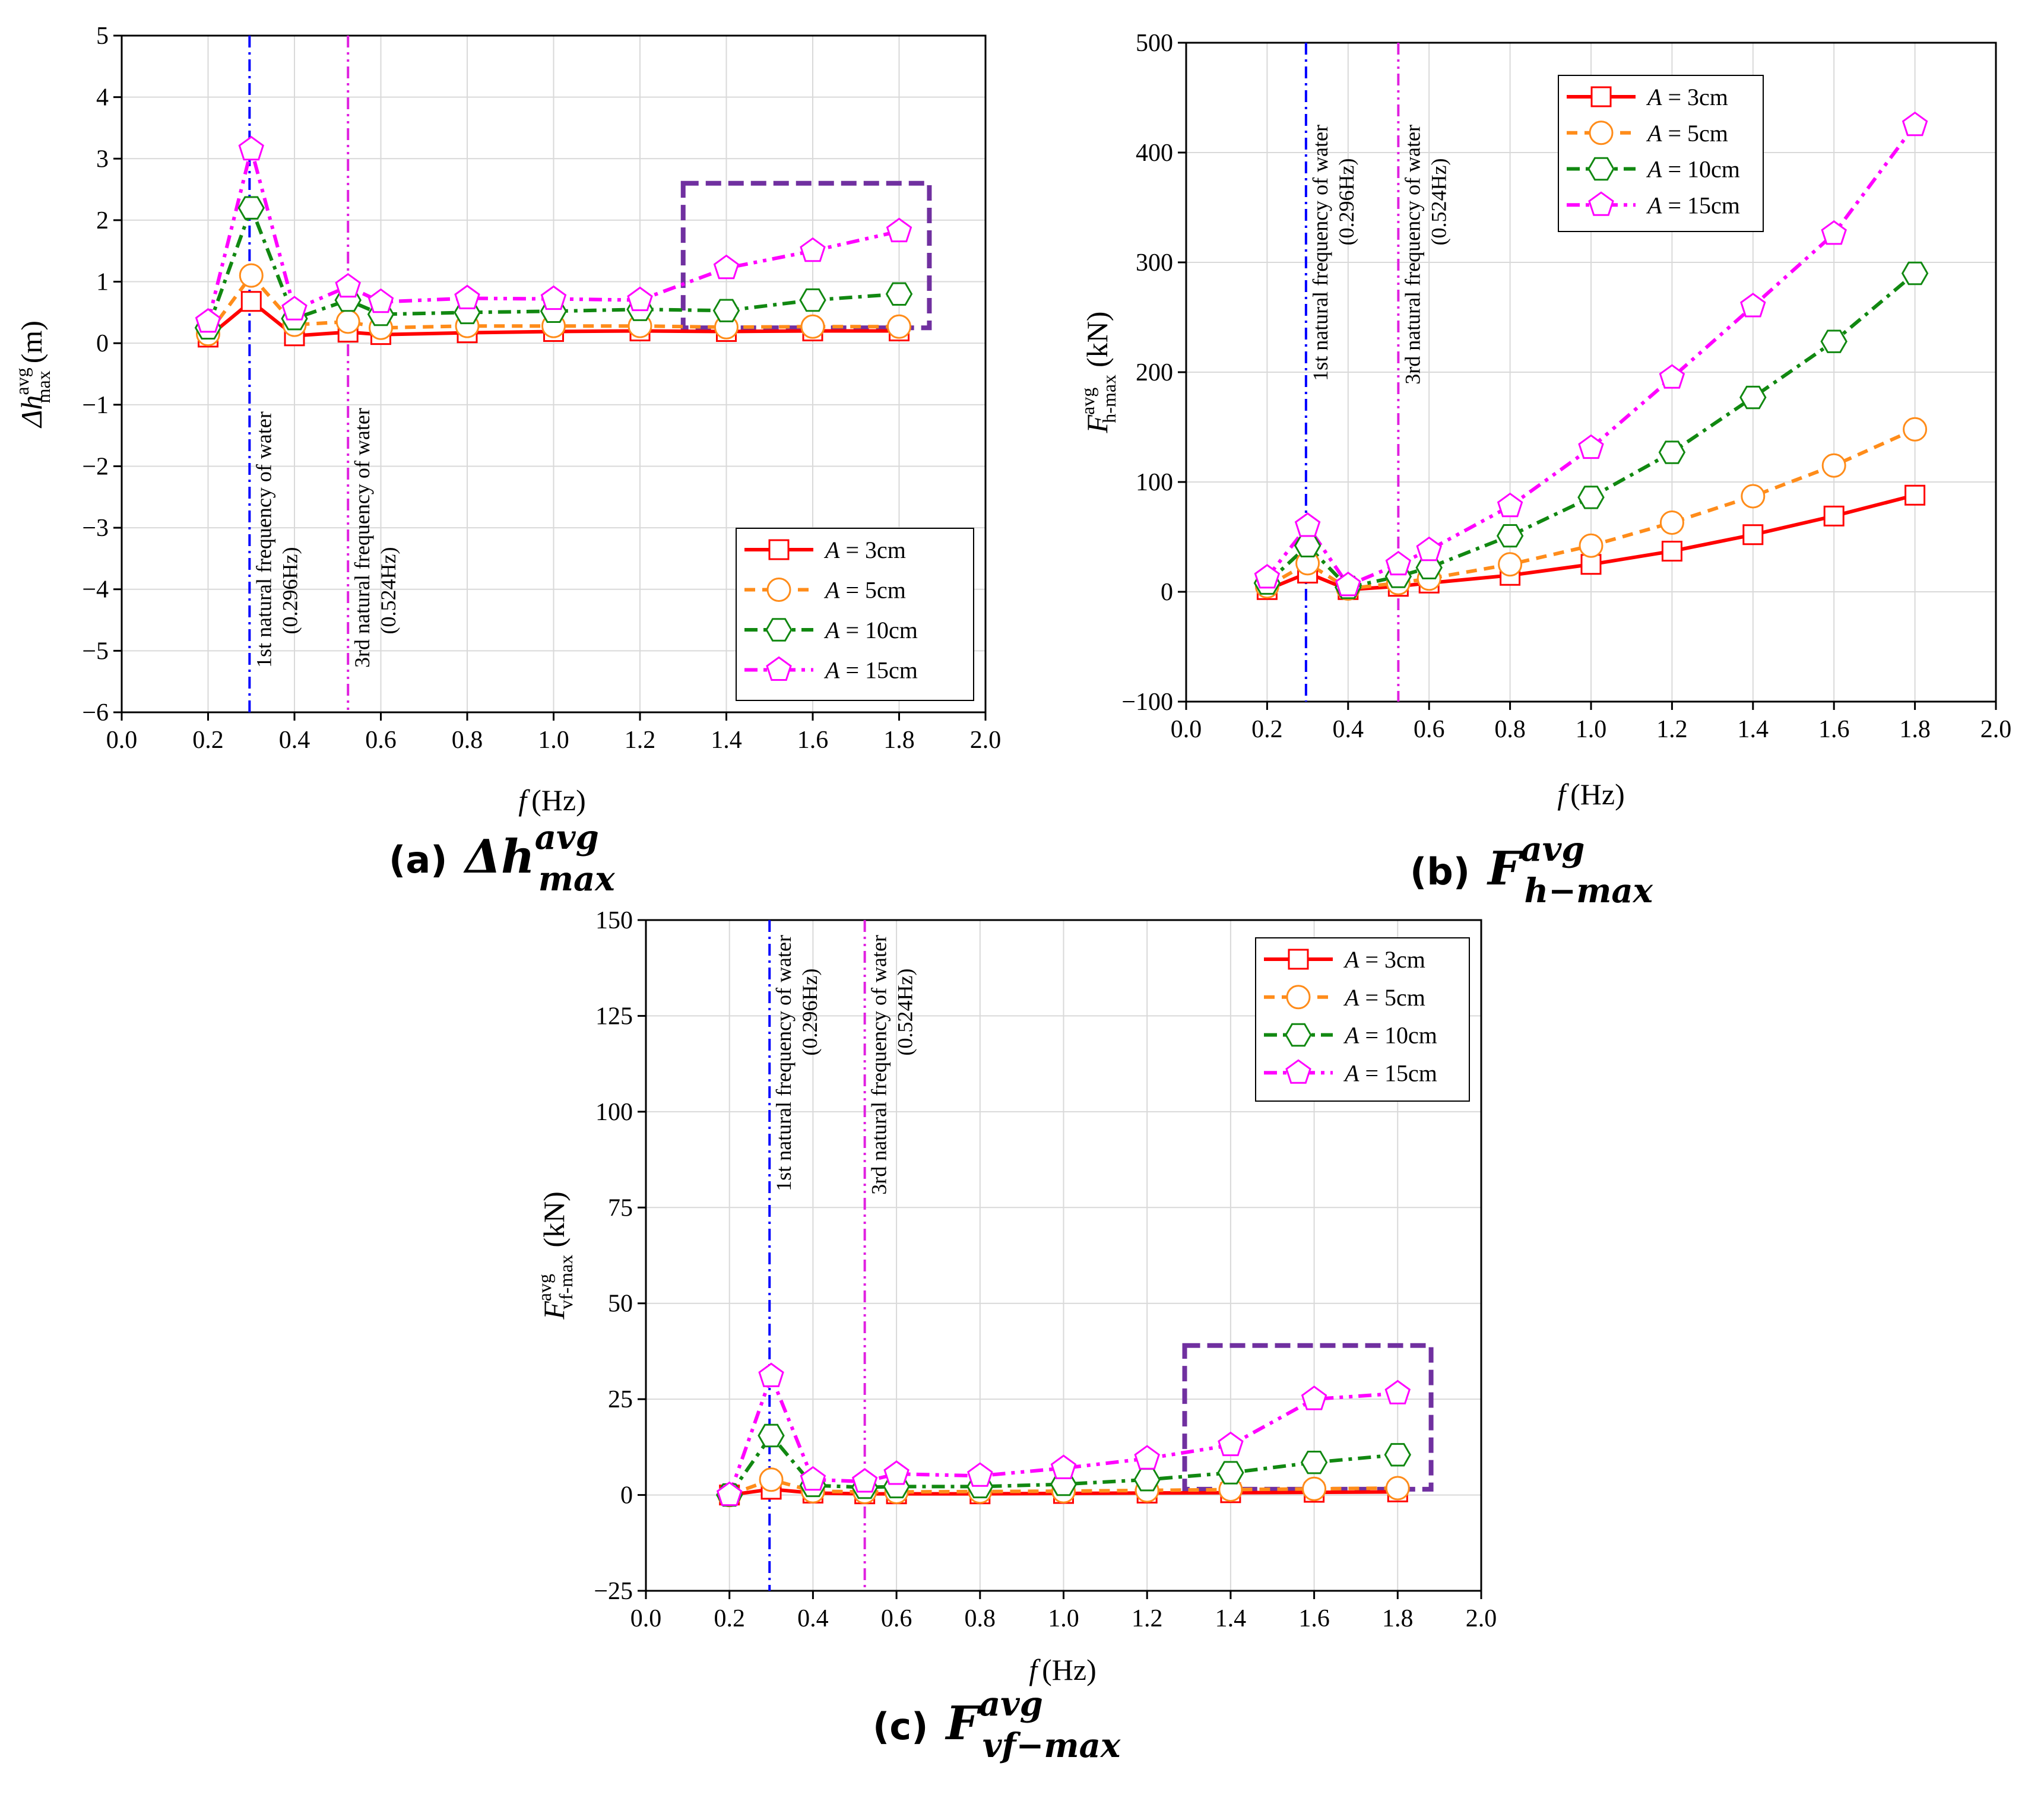 The image size is (2044, 1795). What do you see at coordinates (263, 539) in the screenshot?
I see `a-vline-1-label-line1: 1st natural frequency of water` at bounding box center [263, 539].